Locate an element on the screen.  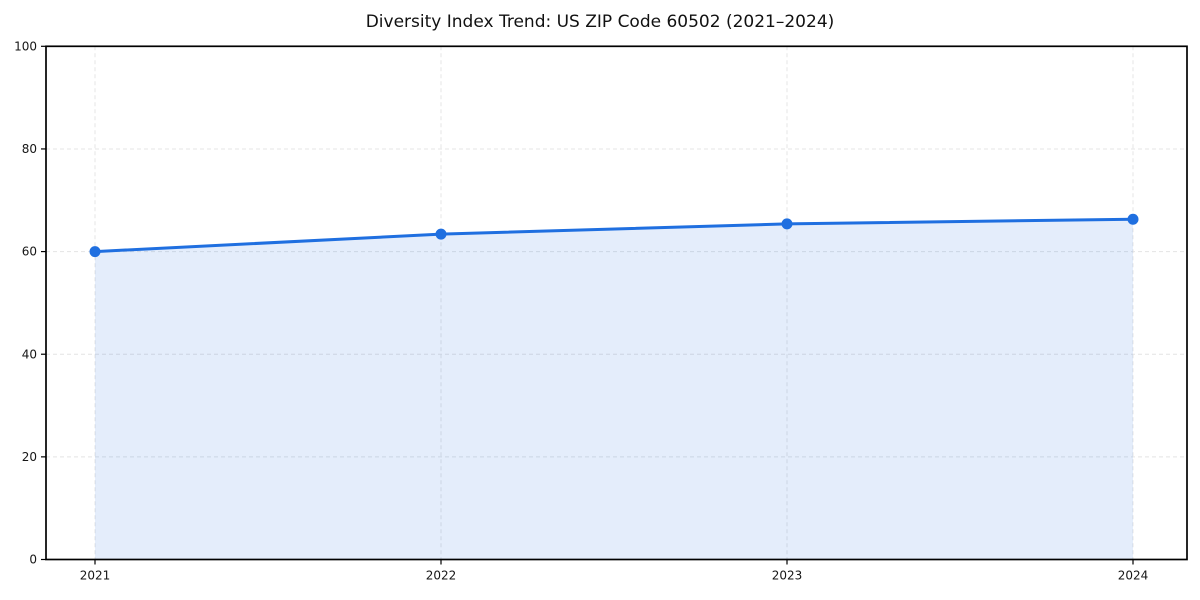
x-tick-label: 2021 is located at coordinates (95, 576).